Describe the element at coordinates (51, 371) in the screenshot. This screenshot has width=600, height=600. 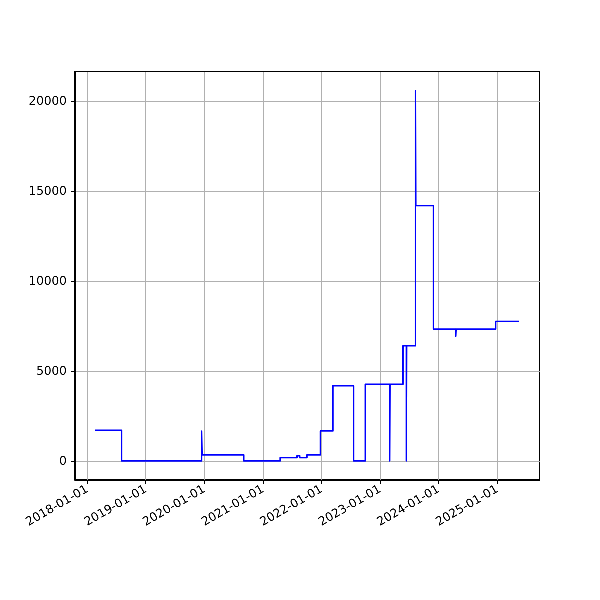
I see `y-tick-label: 5000` at that location.